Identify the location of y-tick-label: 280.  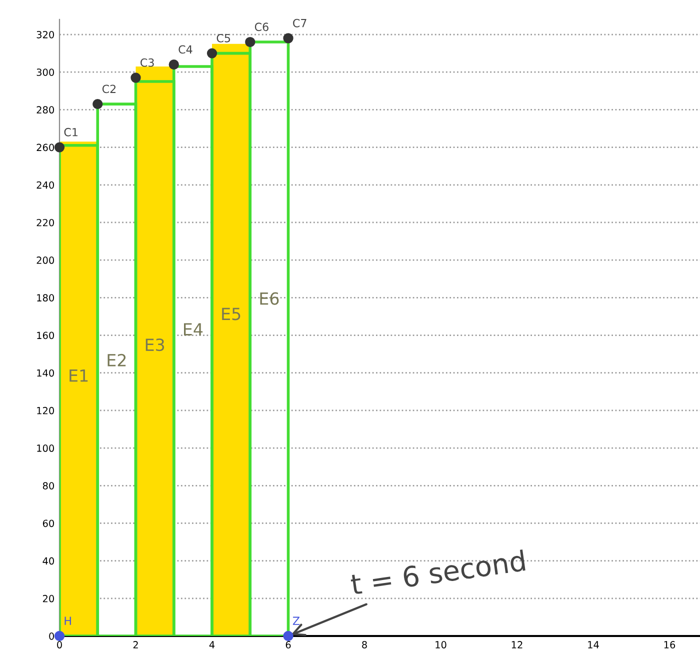
(45, 110).